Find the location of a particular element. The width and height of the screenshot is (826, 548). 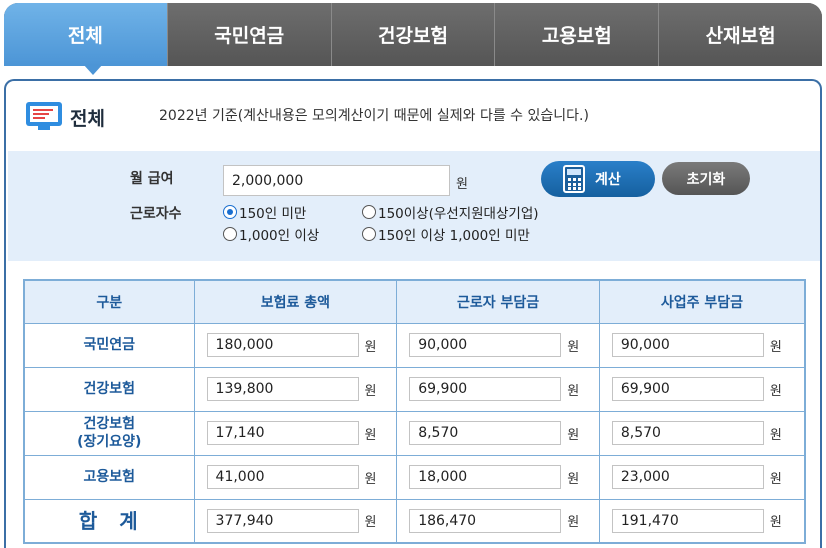

table-row: 국민연금 180,000 원 90,000 원 90,000 원 is located at coordinates (414, 345).